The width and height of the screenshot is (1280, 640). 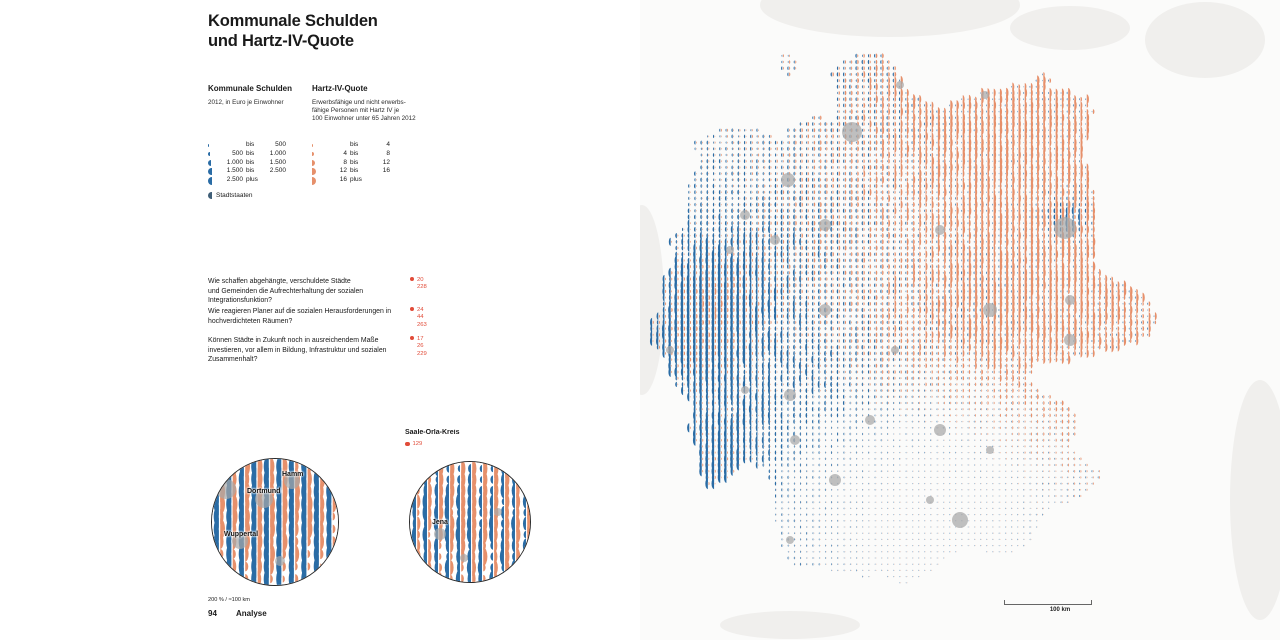 I want to click on page-number: 94, so click(x=212, y=613).